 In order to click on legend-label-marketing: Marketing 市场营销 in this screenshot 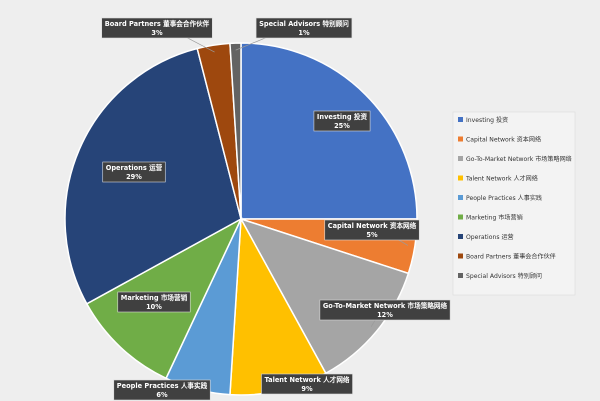, I will do `click(494, 217)`.